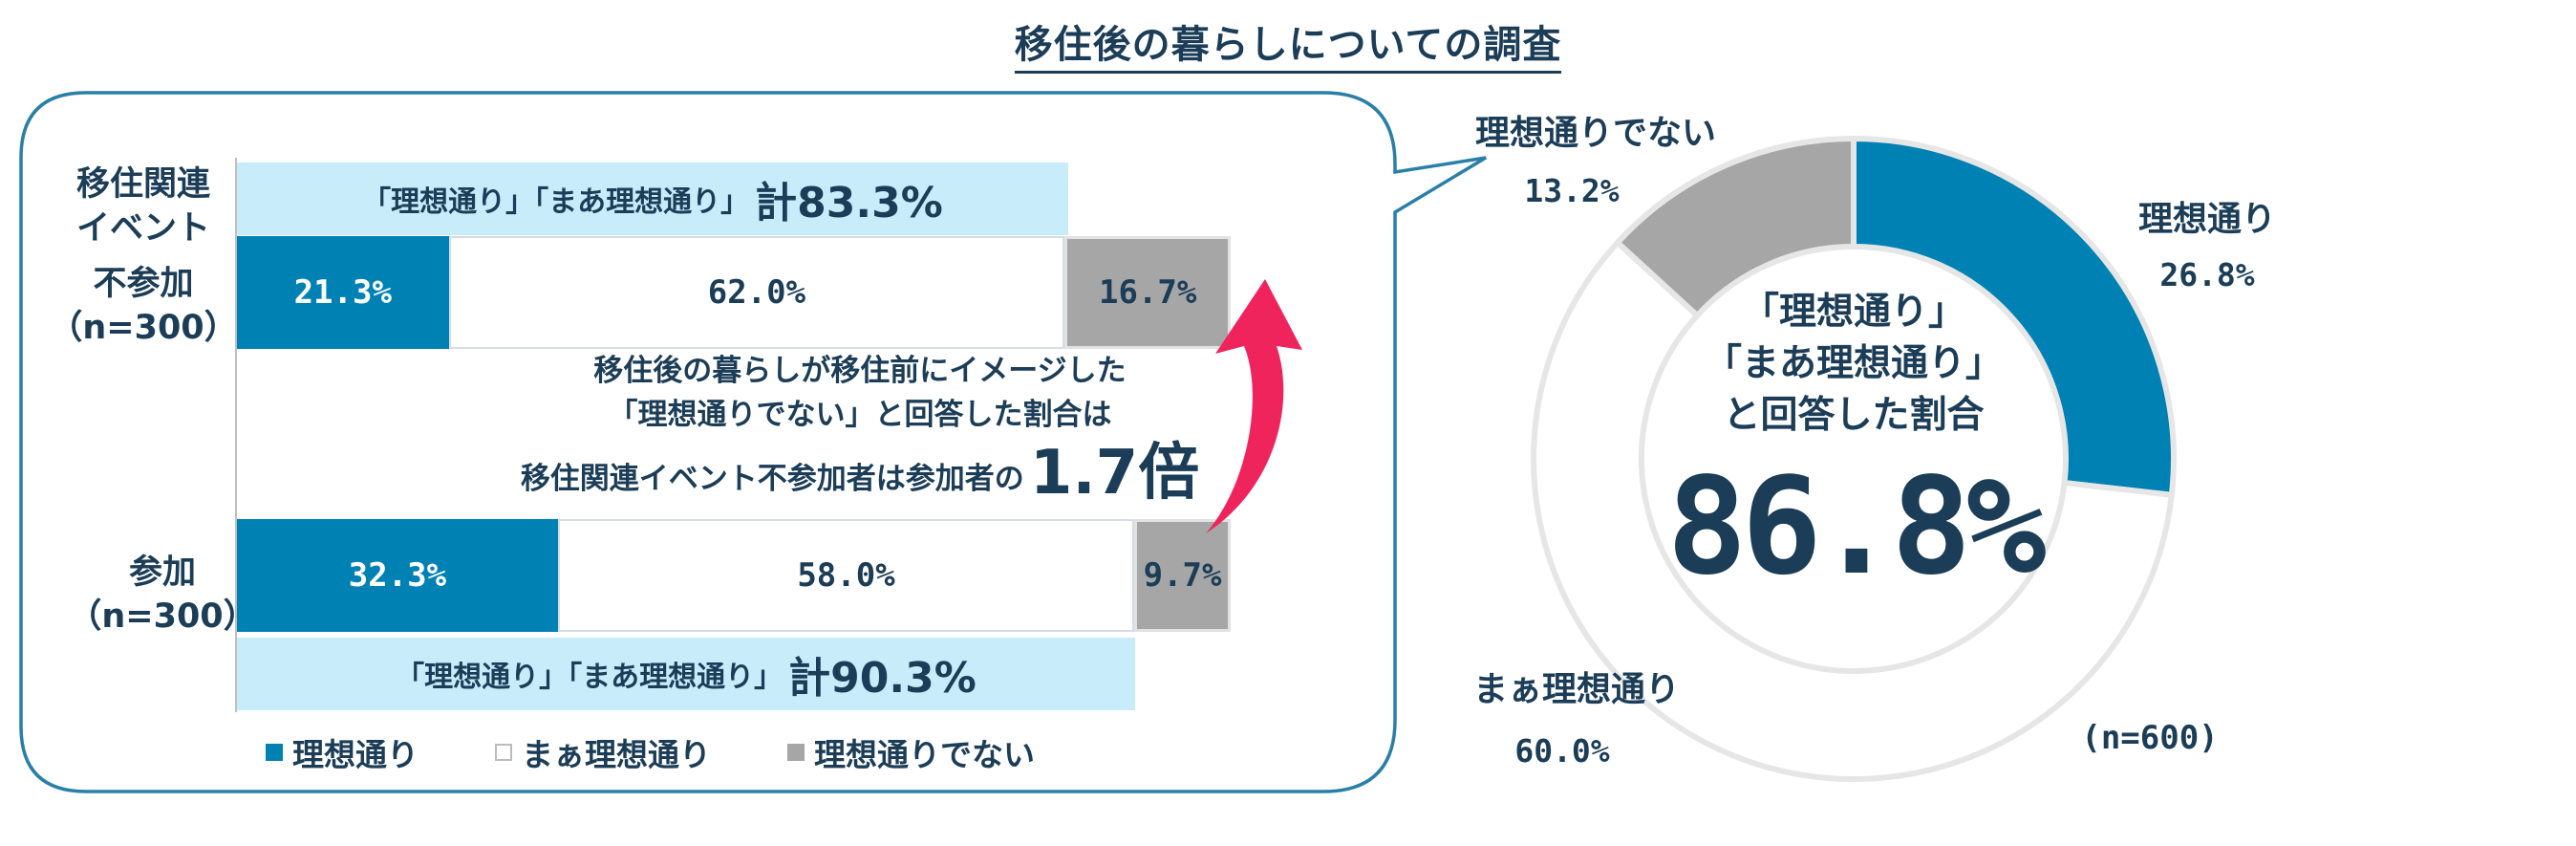  I want to click on slice-pct: 60.0%, so click(1562, 751).